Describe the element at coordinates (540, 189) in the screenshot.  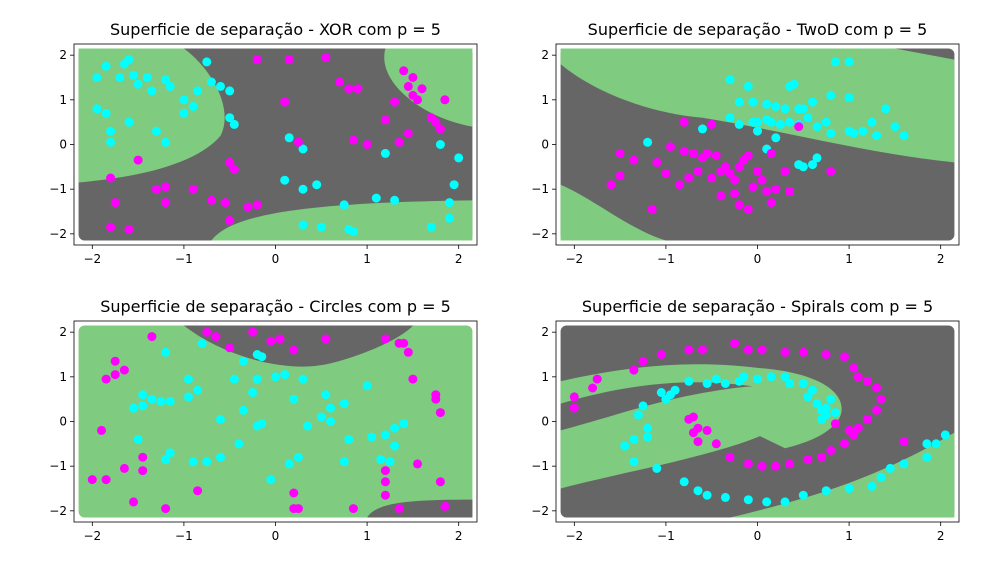
I see `y-tick-label: −1` at that location.